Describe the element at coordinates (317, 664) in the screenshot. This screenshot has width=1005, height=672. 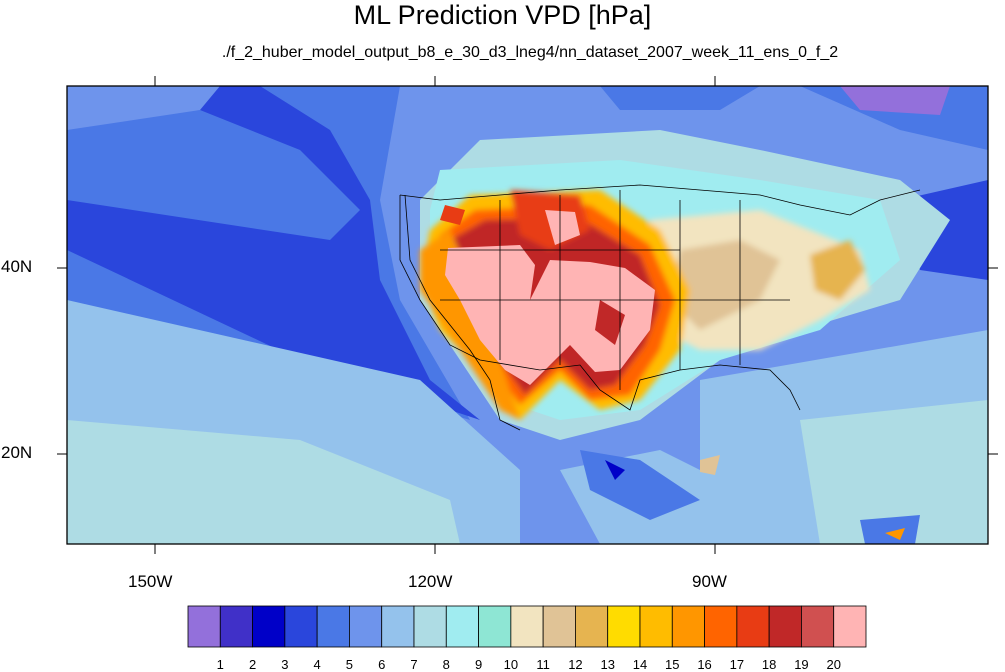
I see `colorbar-label: 4` at that location.